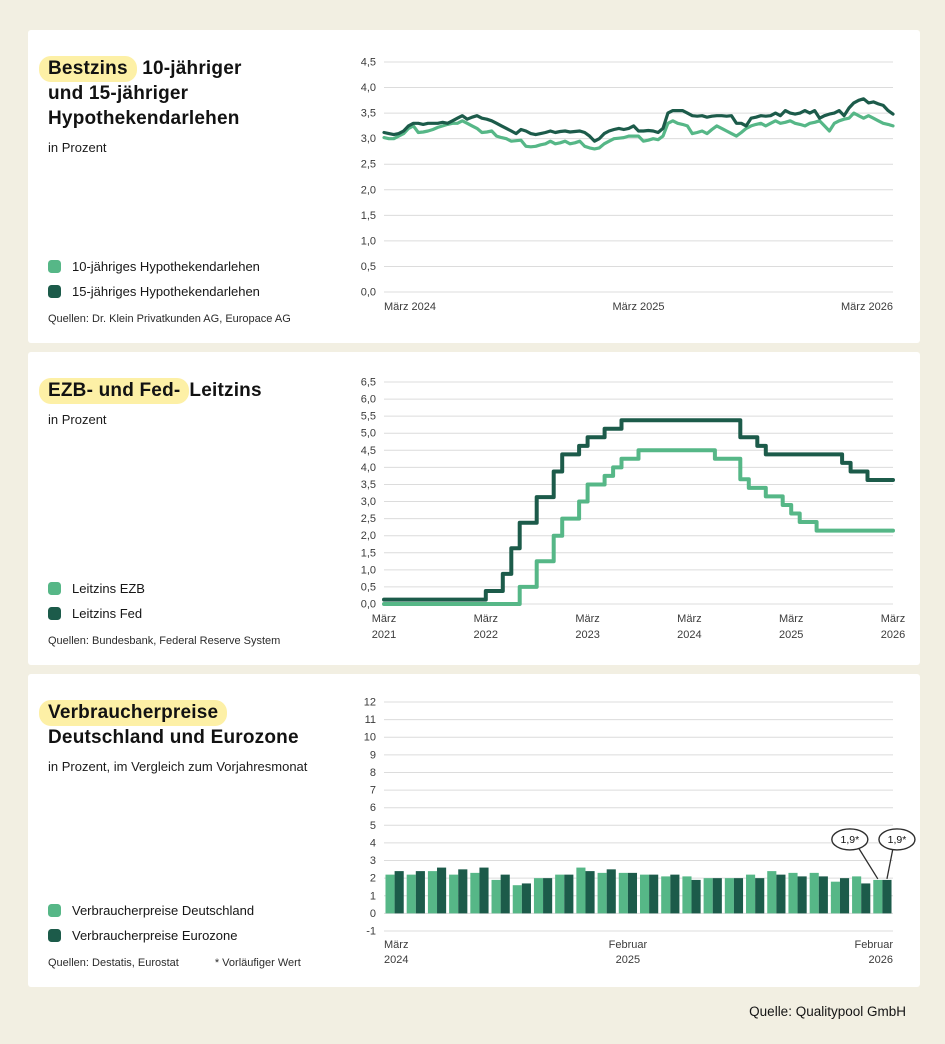 This screenshot has width=945, height=1044. Describe the element at coordinates (198, 613) in the screenshot. I see `legend-item-fed: Leitzins Fed` at that location.